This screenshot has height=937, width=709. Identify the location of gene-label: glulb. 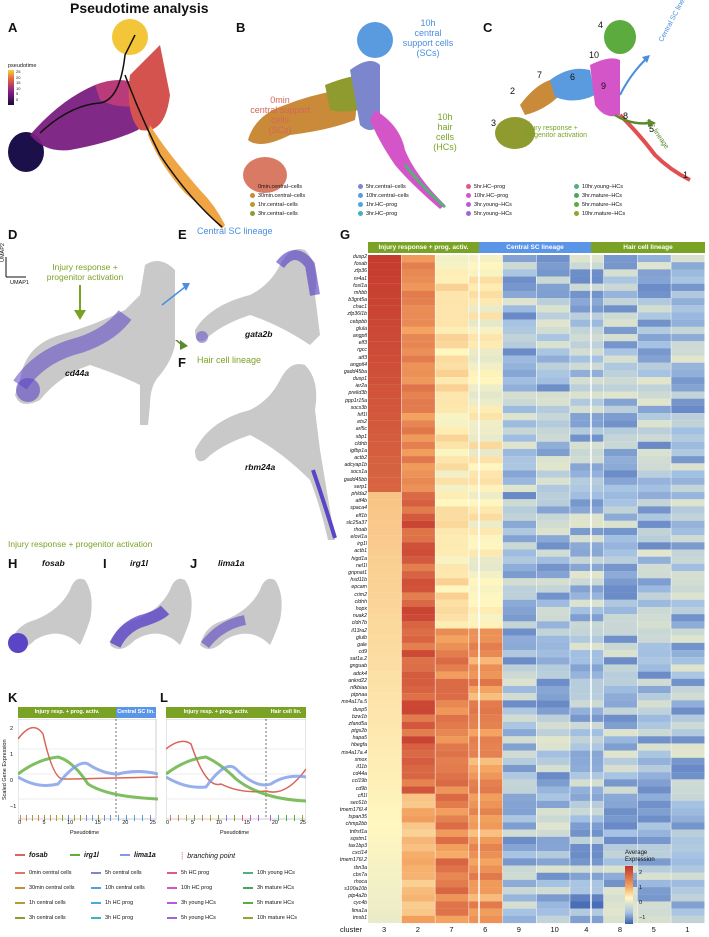
(361, 637).